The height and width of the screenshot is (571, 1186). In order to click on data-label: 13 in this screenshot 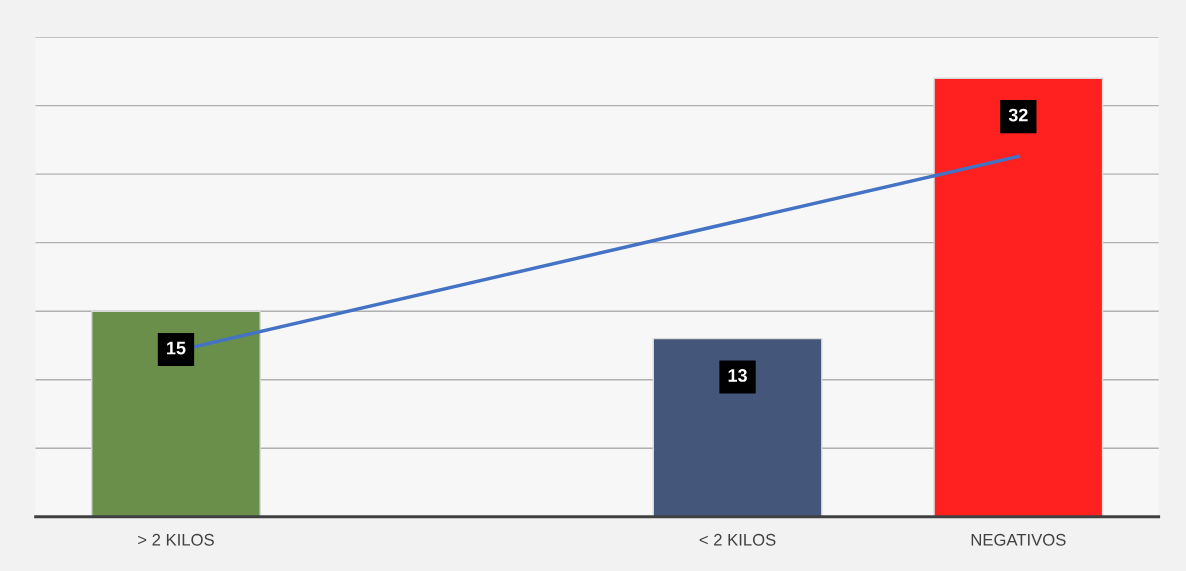, I will do `click(737, 375)`.